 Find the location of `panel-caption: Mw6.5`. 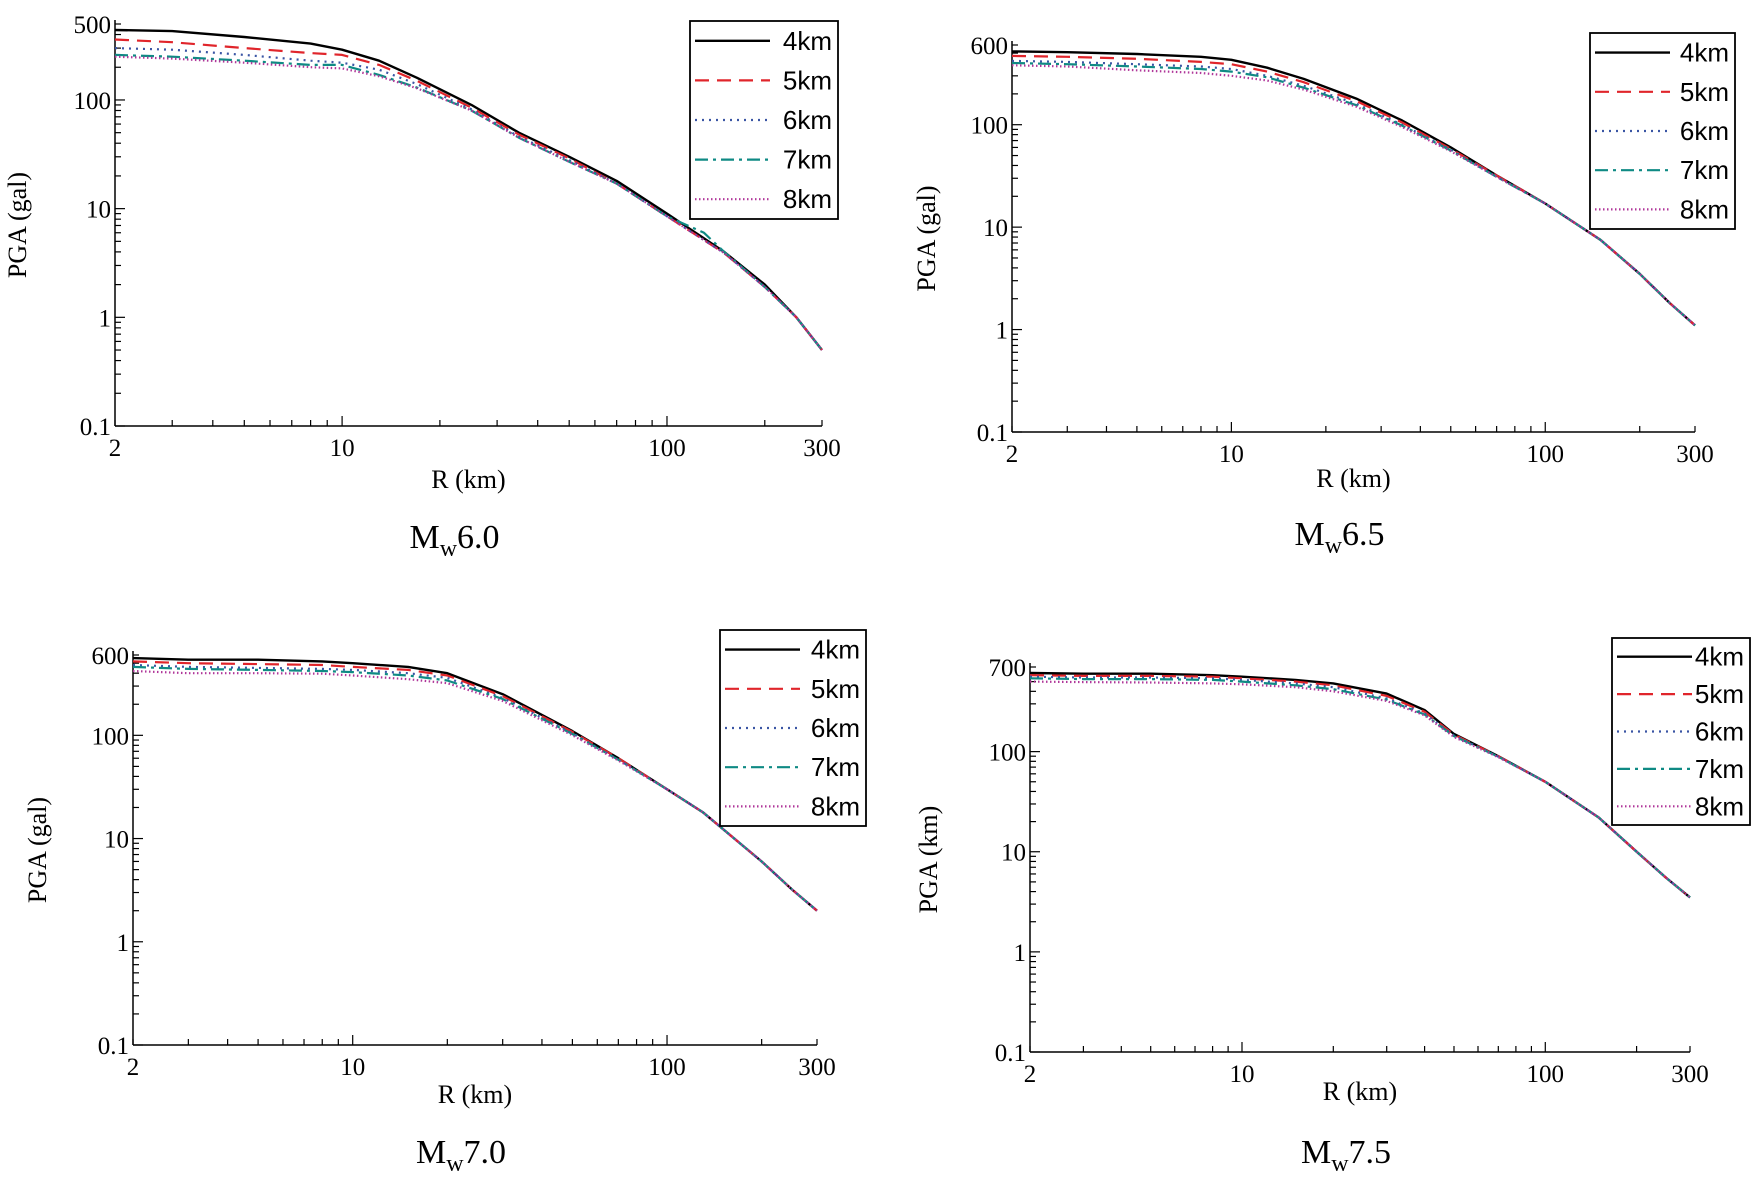

panel-caption: Mw6.5 is located at coordinates (1339, 537).